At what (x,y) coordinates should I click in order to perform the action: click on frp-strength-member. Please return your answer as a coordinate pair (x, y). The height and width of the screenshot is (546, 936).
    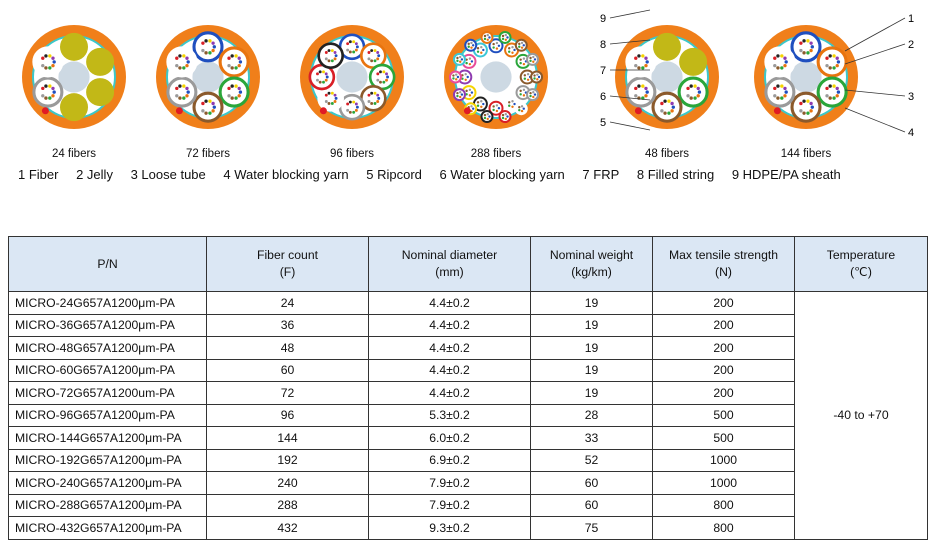
    Looking at the image, I should click on (74, 77).